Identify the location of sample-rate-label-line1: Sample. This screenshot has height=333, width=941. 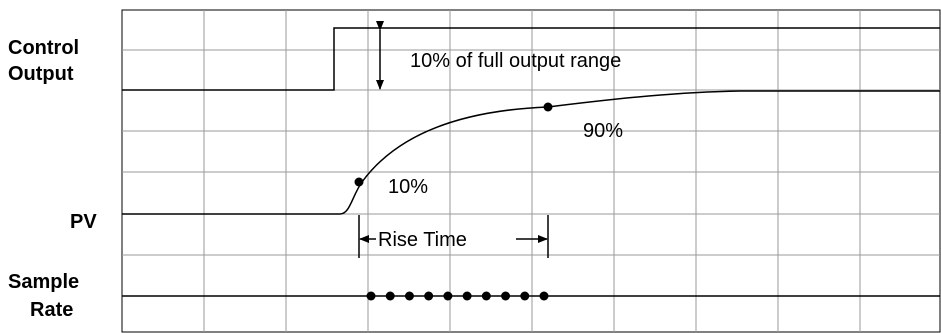
(43, 282).